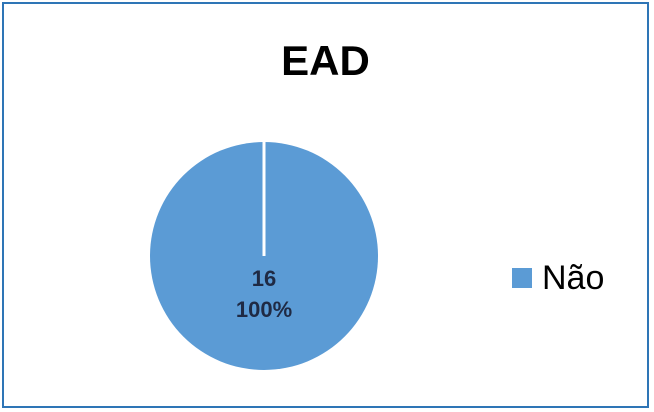 Image resolution: width=654 pixels, height=412 pixels. I want to click on legend-swatch-nao, so click(522, 278).